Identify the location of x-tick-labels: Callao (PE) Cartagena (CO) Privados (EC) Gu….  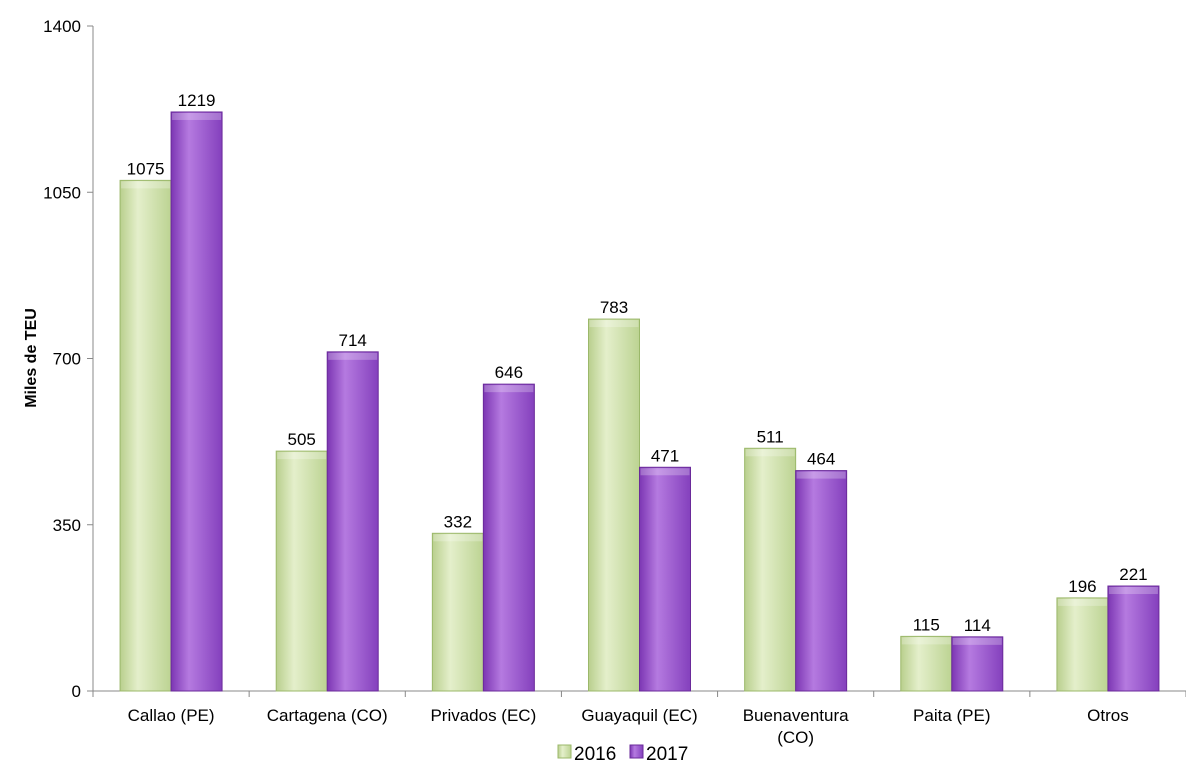
(628, 726).